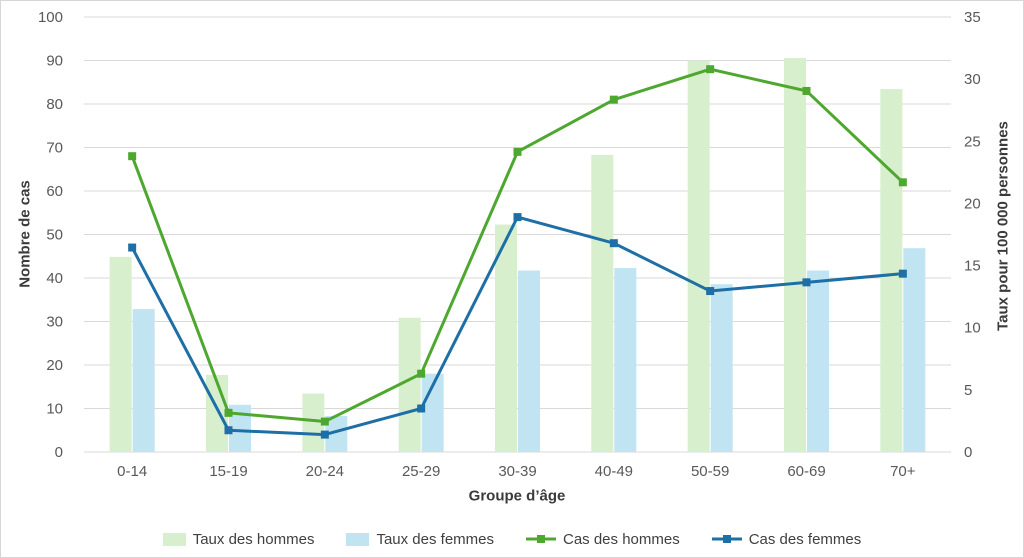  Describe the element at coordinates (325, 471) in the screenshot. I see `tick-label: 20-24` at that location.